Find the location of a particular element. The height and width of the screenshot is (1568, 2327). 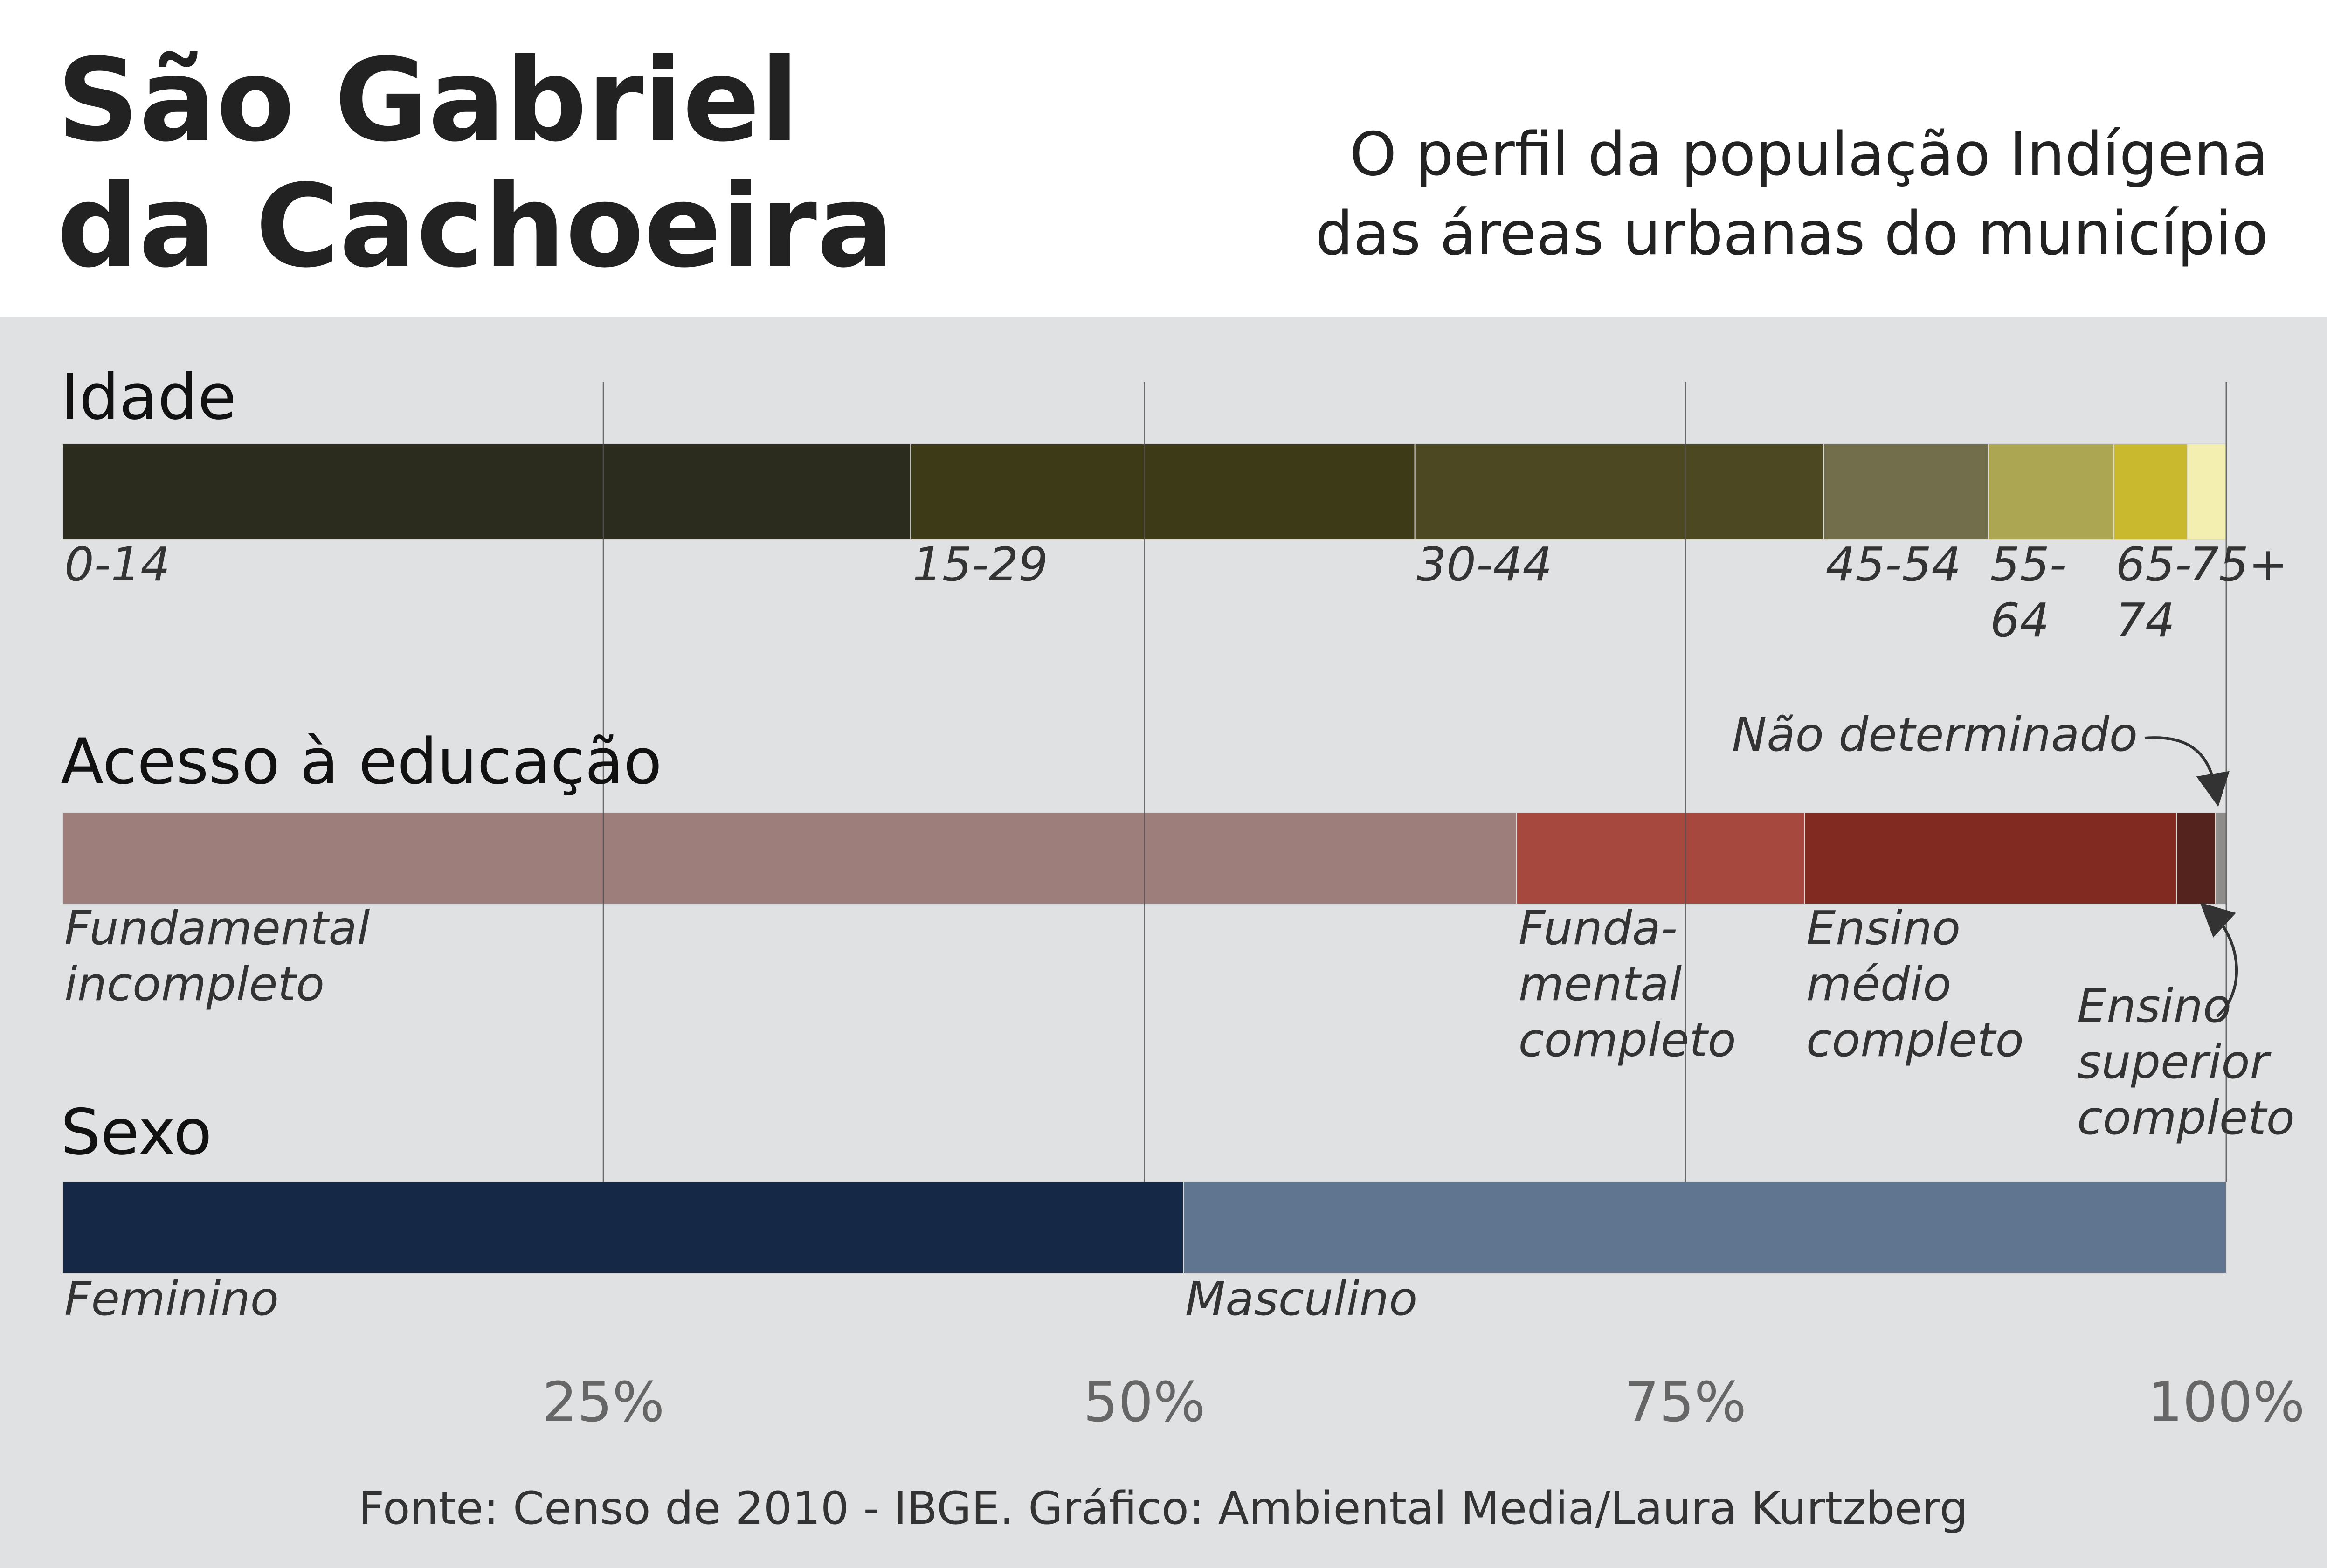

segment-label-acesso-a-educacao-ensino-medio-completo: Ensino médio completo is located at coordinates (1915, 984).